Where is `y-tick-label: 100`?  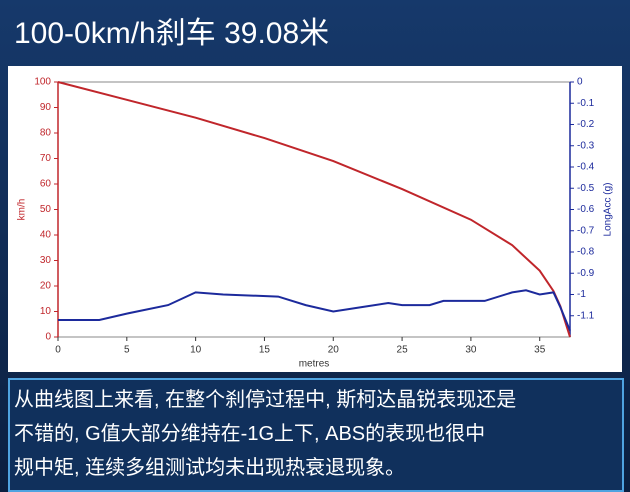
y-tick-label: 100 is located at coordinates (42, 82).